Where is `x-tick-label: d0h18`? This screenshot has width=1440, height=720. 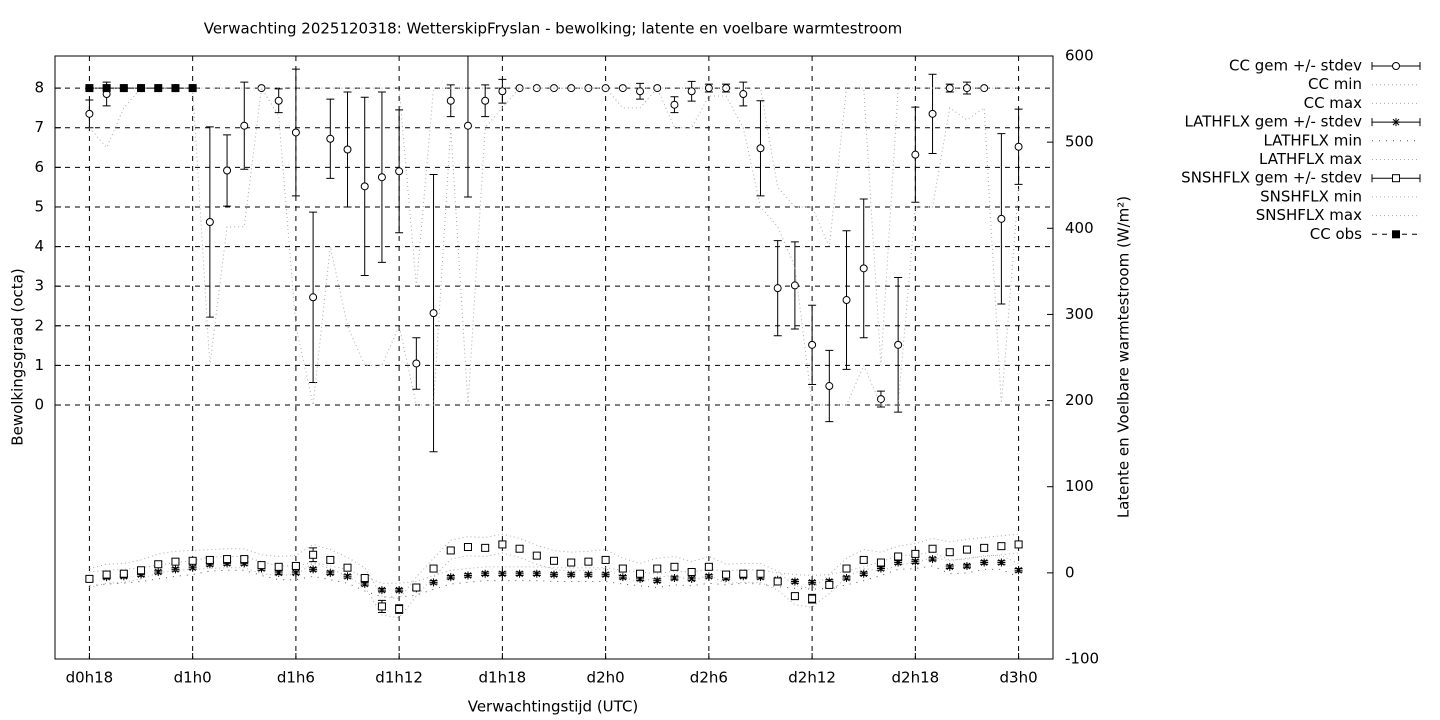
x-tick-label: d0h18 is located at coordinates (90, 678).